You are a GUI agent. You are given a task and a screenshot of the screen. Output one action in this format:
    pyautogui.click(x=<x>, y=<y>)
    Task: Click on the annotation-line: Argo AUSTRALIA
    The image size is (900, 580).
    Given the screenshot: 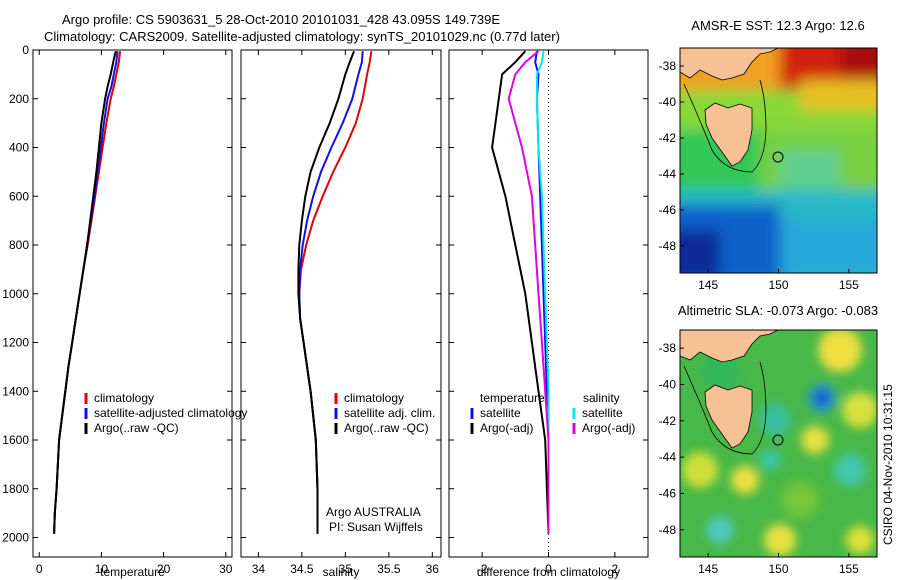 What is the action you would take?
    pyautogui.click(x=373, y=512)
    